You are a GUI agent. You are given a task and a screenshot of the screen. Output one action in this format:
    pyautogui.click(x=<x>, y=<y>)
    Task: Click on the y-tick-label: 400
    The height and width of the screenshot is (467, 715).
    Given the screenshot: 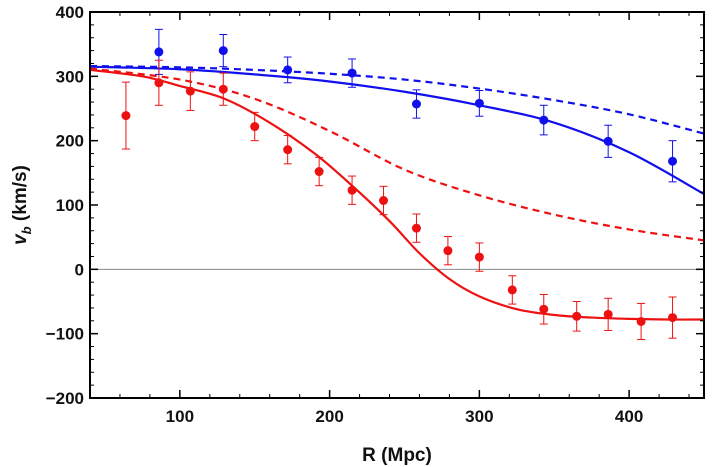 What is the action you would take?
    pyautogui.click(x=70, y=12)
    